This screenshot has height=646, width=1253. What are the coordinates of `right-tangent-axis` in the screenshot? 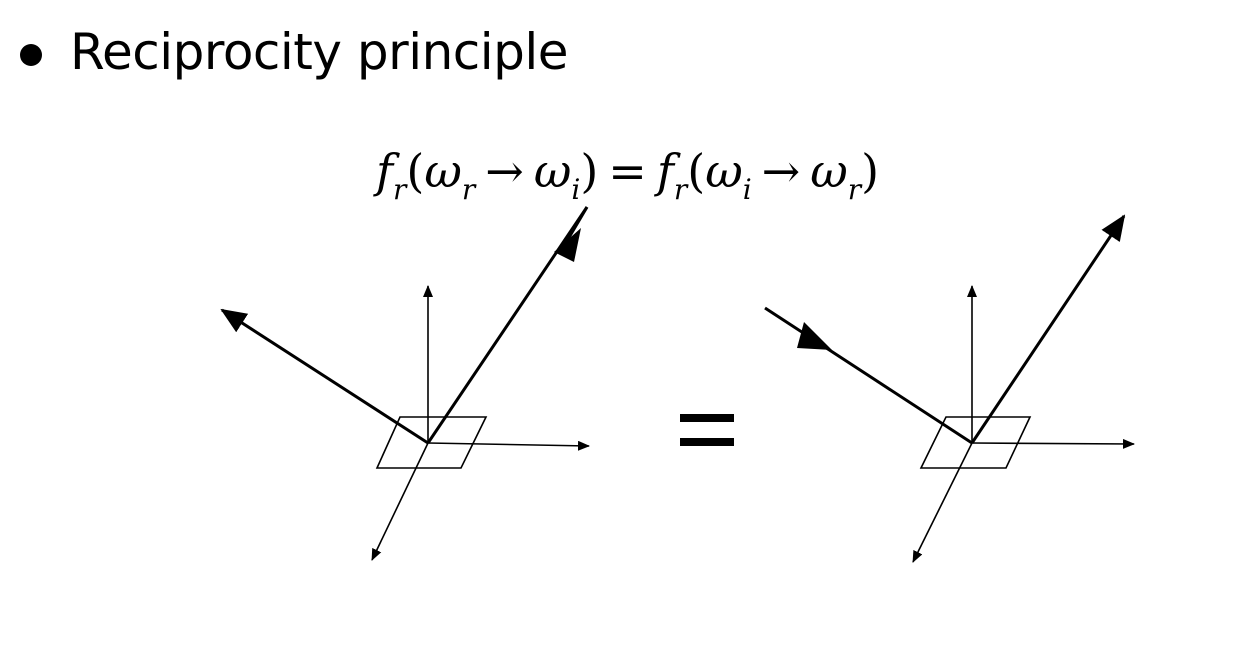 It's located at (1053, 443).